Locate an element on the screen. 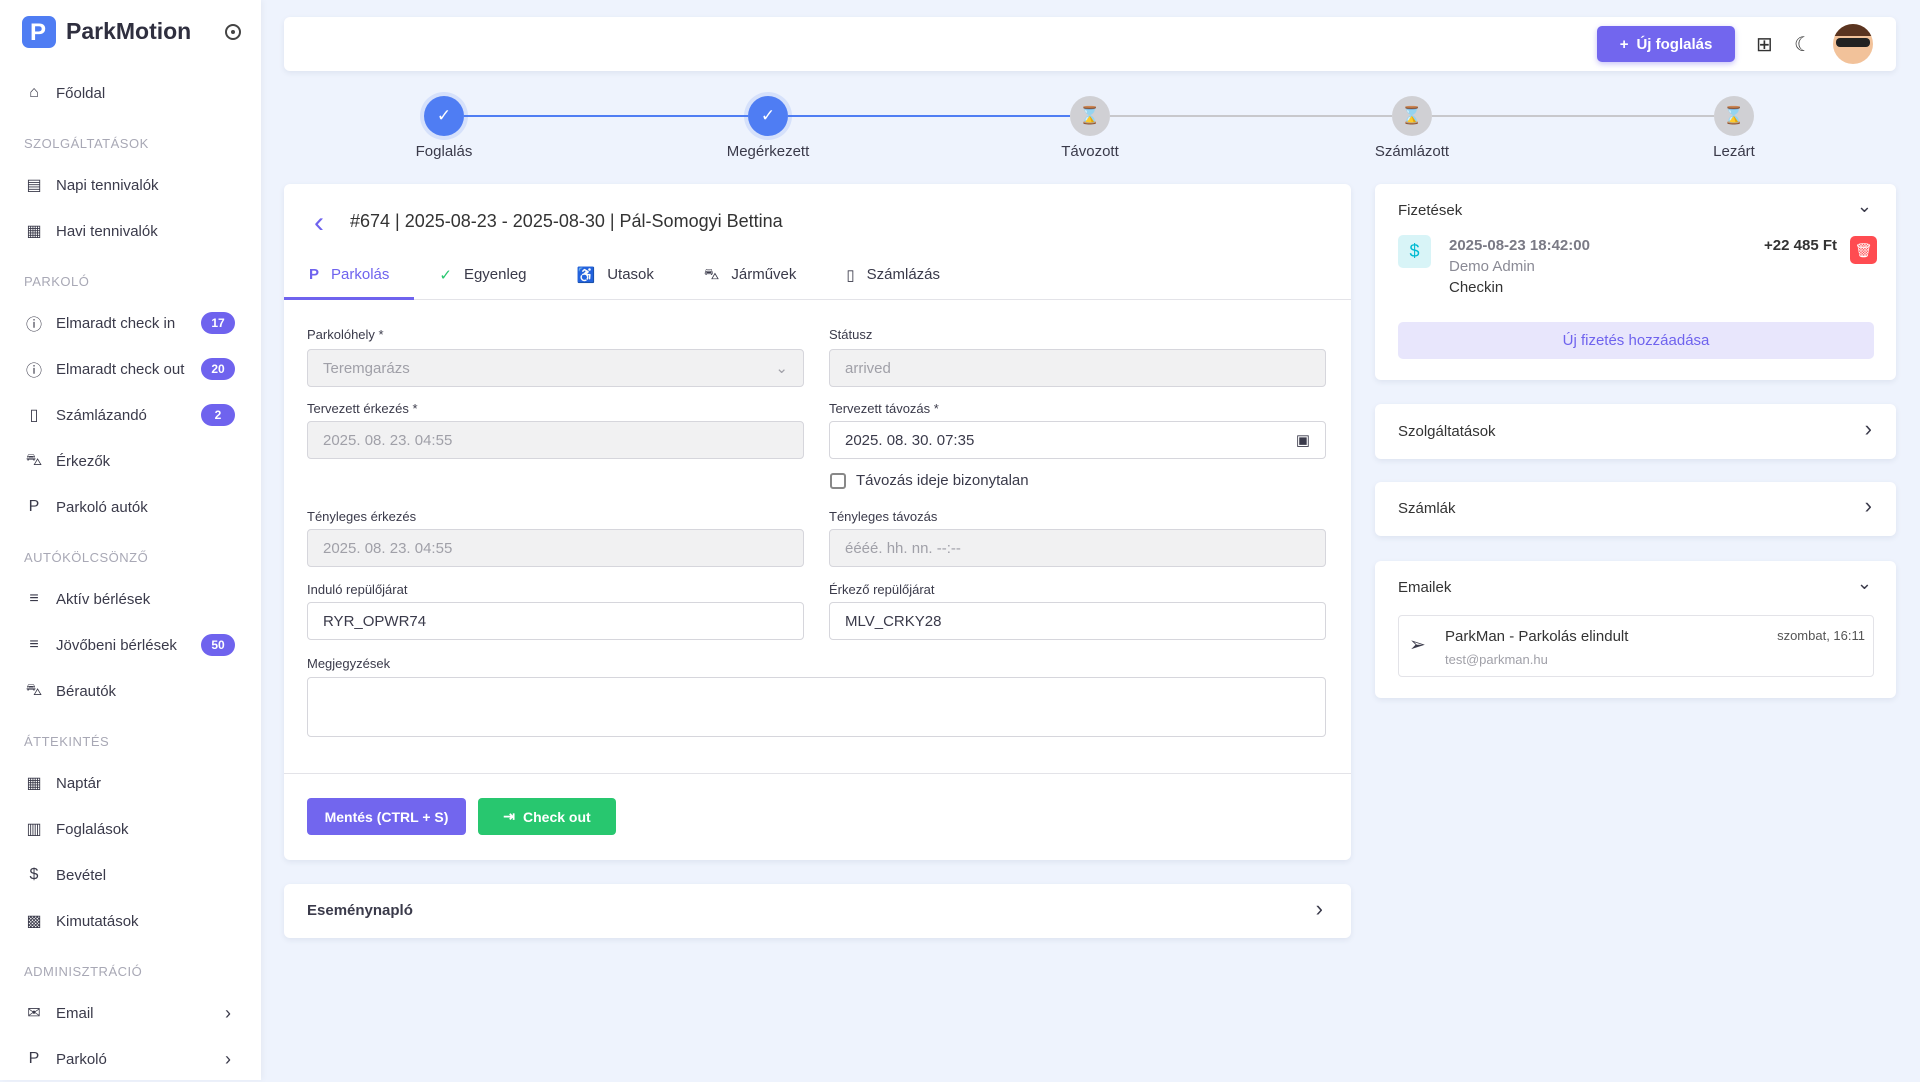 Image resolution: width=1920 pixels, height=1082 pixels. apps-add-icon: ⊞ is located at coordinates (1764, 45).